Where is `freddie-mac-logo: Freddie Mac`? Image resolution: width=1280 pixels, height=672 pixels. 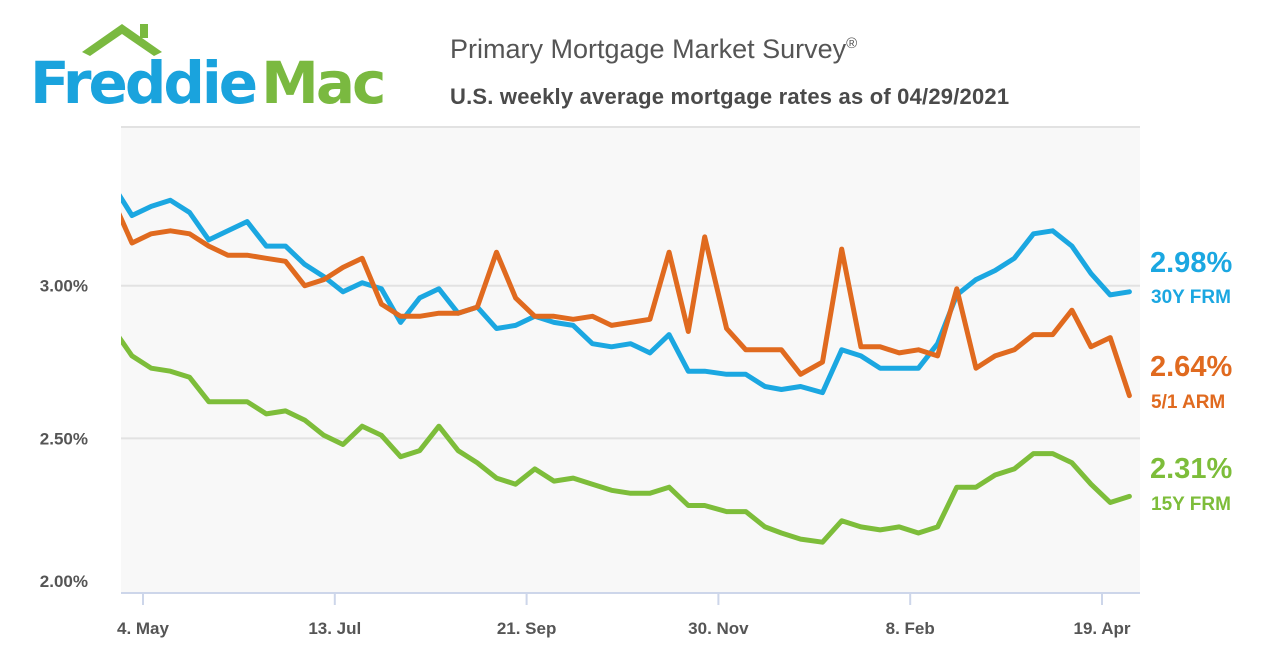 freddie-mac-logo: Freddie Mac is located at coordinates (220, 69).